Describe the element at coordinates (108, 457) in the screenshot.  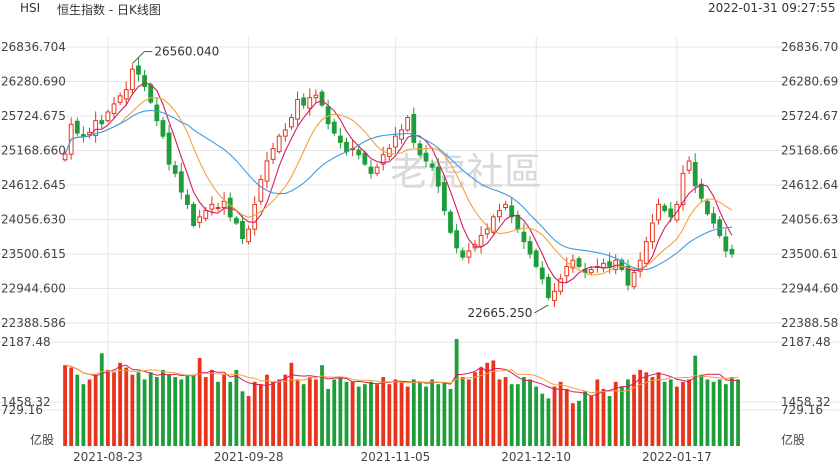
I see `date-tick: 2021-08-23` at that location.